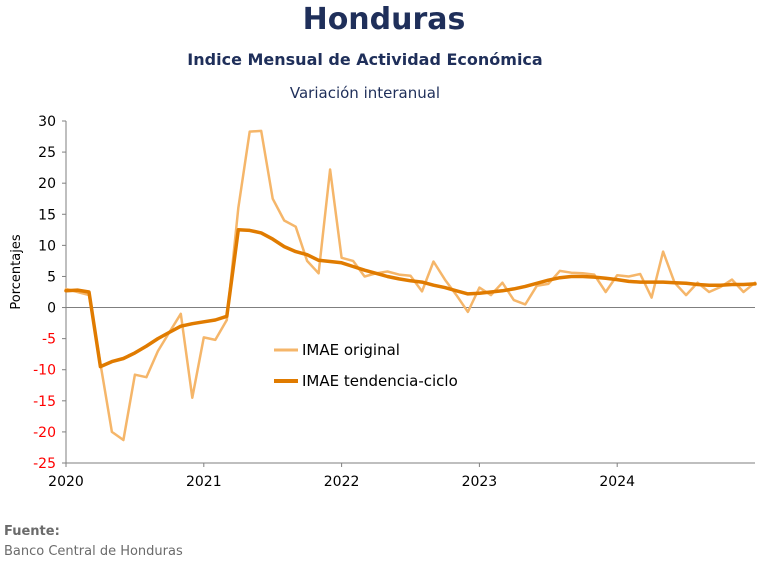  What do you see at coordinates (365, 59) in the screenshot?
I see `chart-subtitle: Indice Mensual de Actividad Económica` at bounding box center [365, 59].